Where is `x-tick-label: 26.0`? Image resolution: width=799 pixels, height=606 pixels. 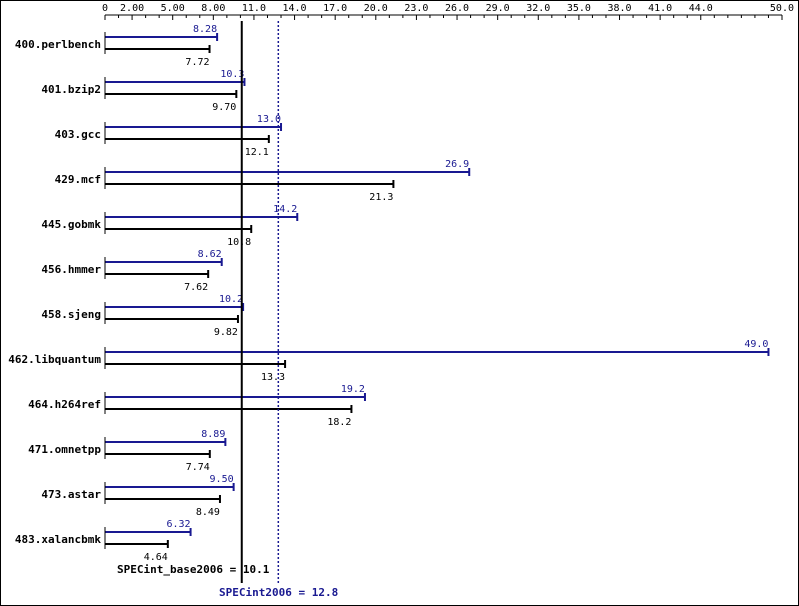 x-tick-label: 26.0 is located at coordinates (457, 8).